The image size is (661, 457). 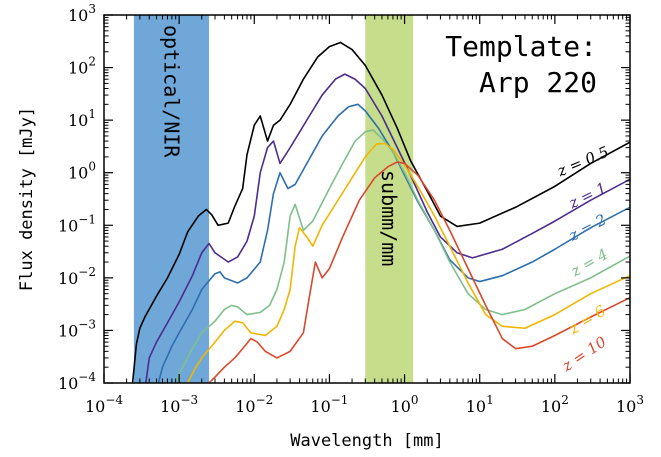 I want to click on x-tick-label: 10⁻¹, so click(x=329, y=404).